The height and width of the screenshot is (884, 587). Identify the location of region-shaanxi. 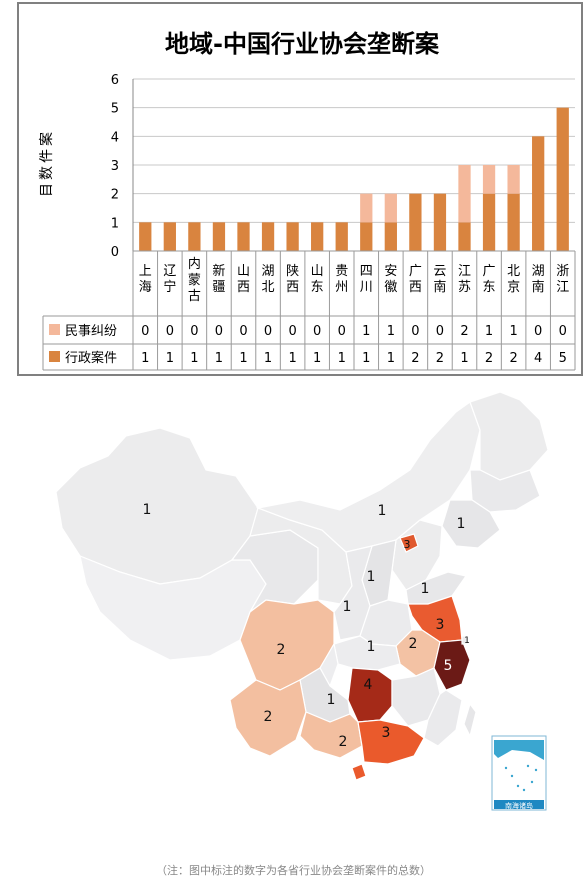
(353, 593).